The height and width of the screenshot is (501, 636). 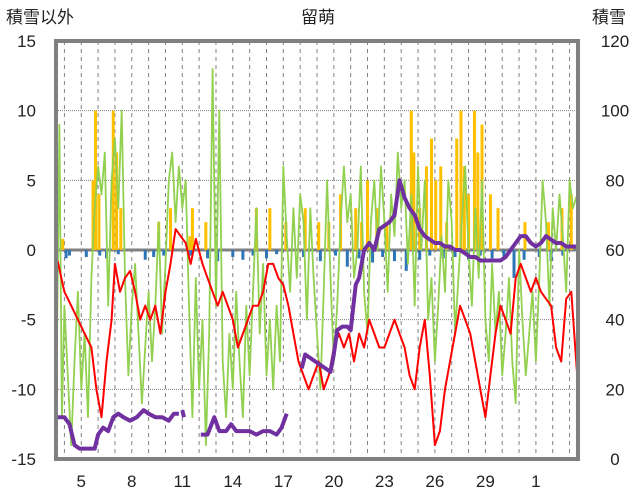 I want to click on x-tick-label: 1, so click(x=535, y=481).